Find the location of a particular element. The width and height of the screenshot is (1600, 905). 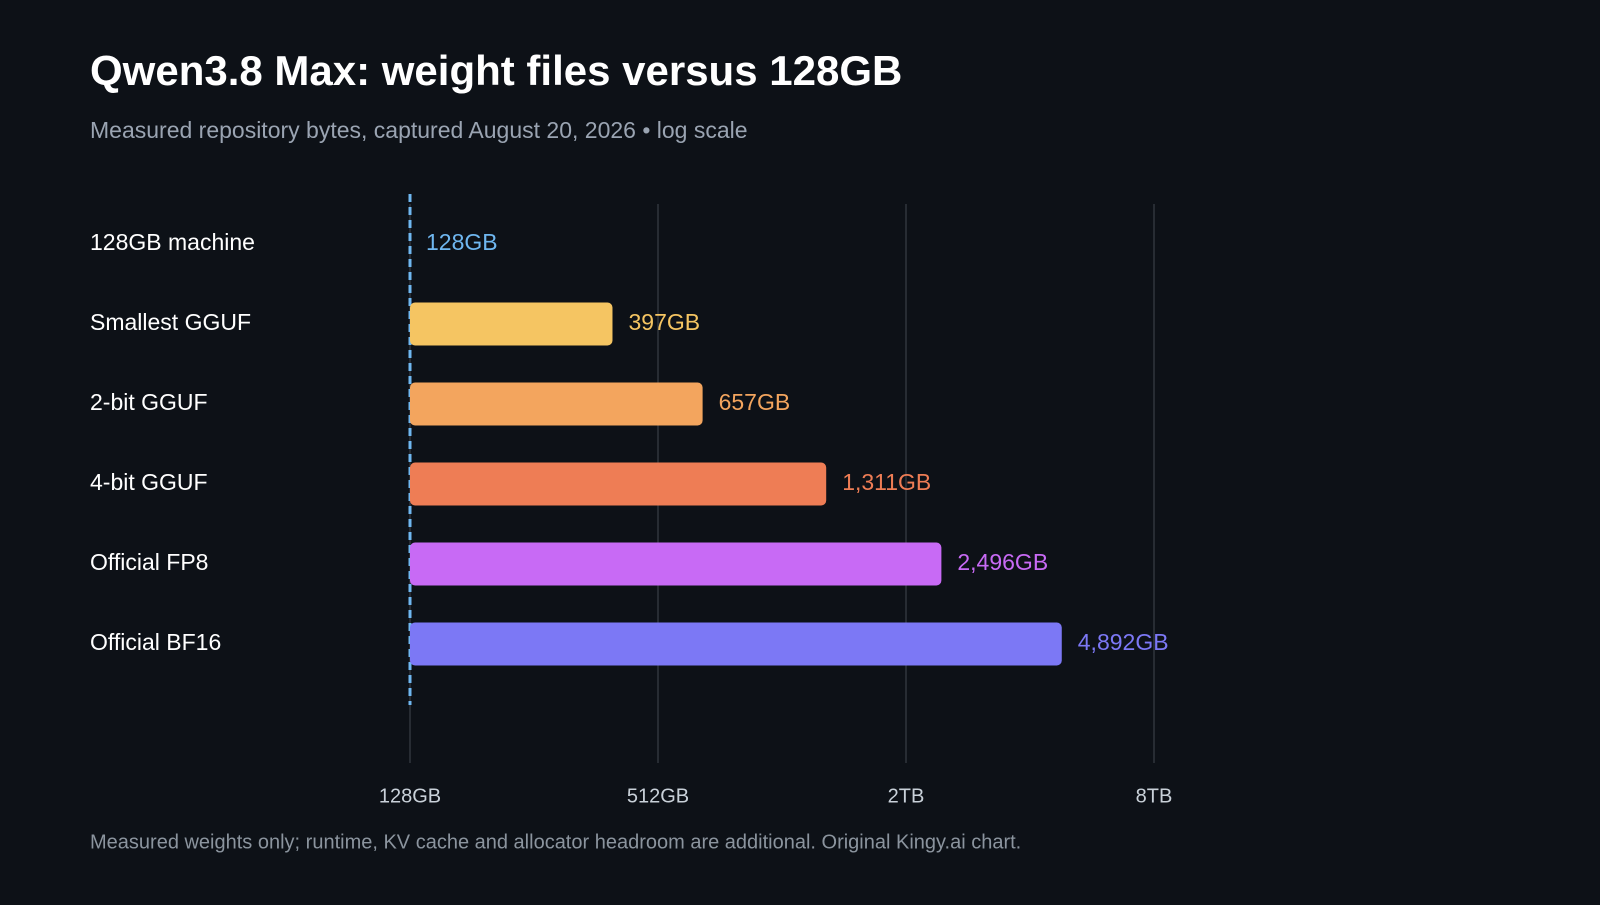

x-tick-label: 8TB is located at coordinates (1154, 796).